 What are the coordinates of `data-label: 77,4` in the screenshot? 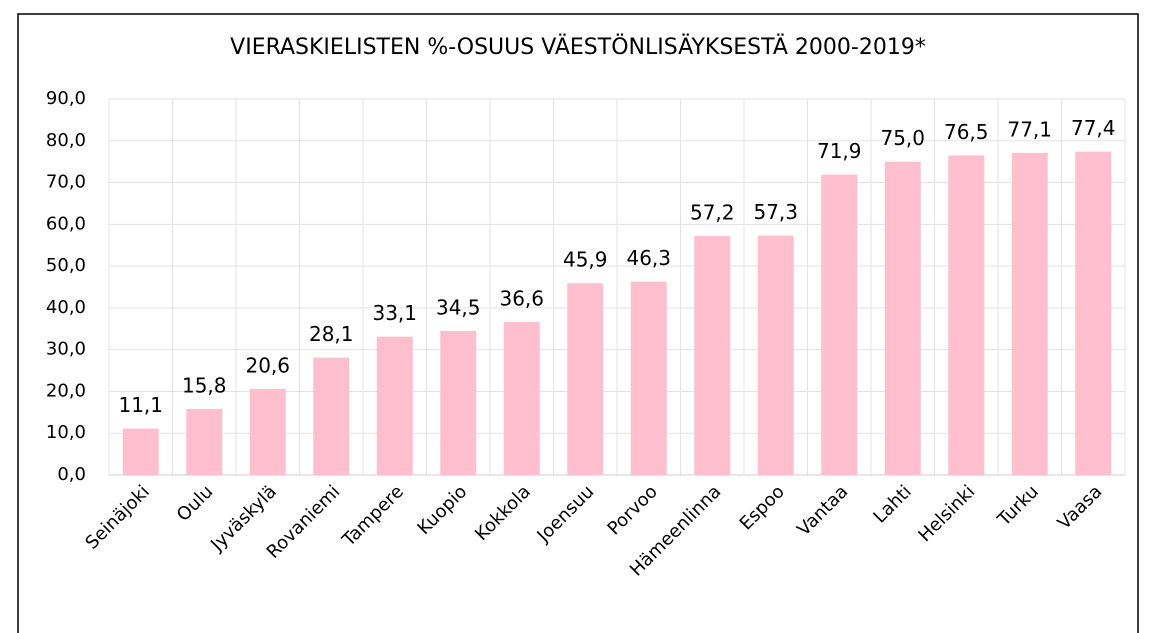 It's located at (1093, 128).